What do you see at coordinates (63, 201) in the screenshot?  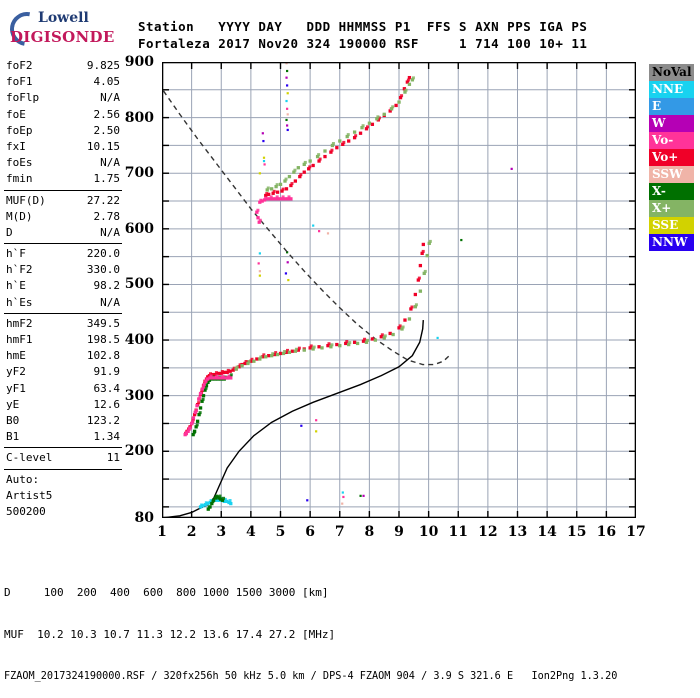 I see `param-row-mufd: MUF(D) 27.22` at bounding box center [63, 201].